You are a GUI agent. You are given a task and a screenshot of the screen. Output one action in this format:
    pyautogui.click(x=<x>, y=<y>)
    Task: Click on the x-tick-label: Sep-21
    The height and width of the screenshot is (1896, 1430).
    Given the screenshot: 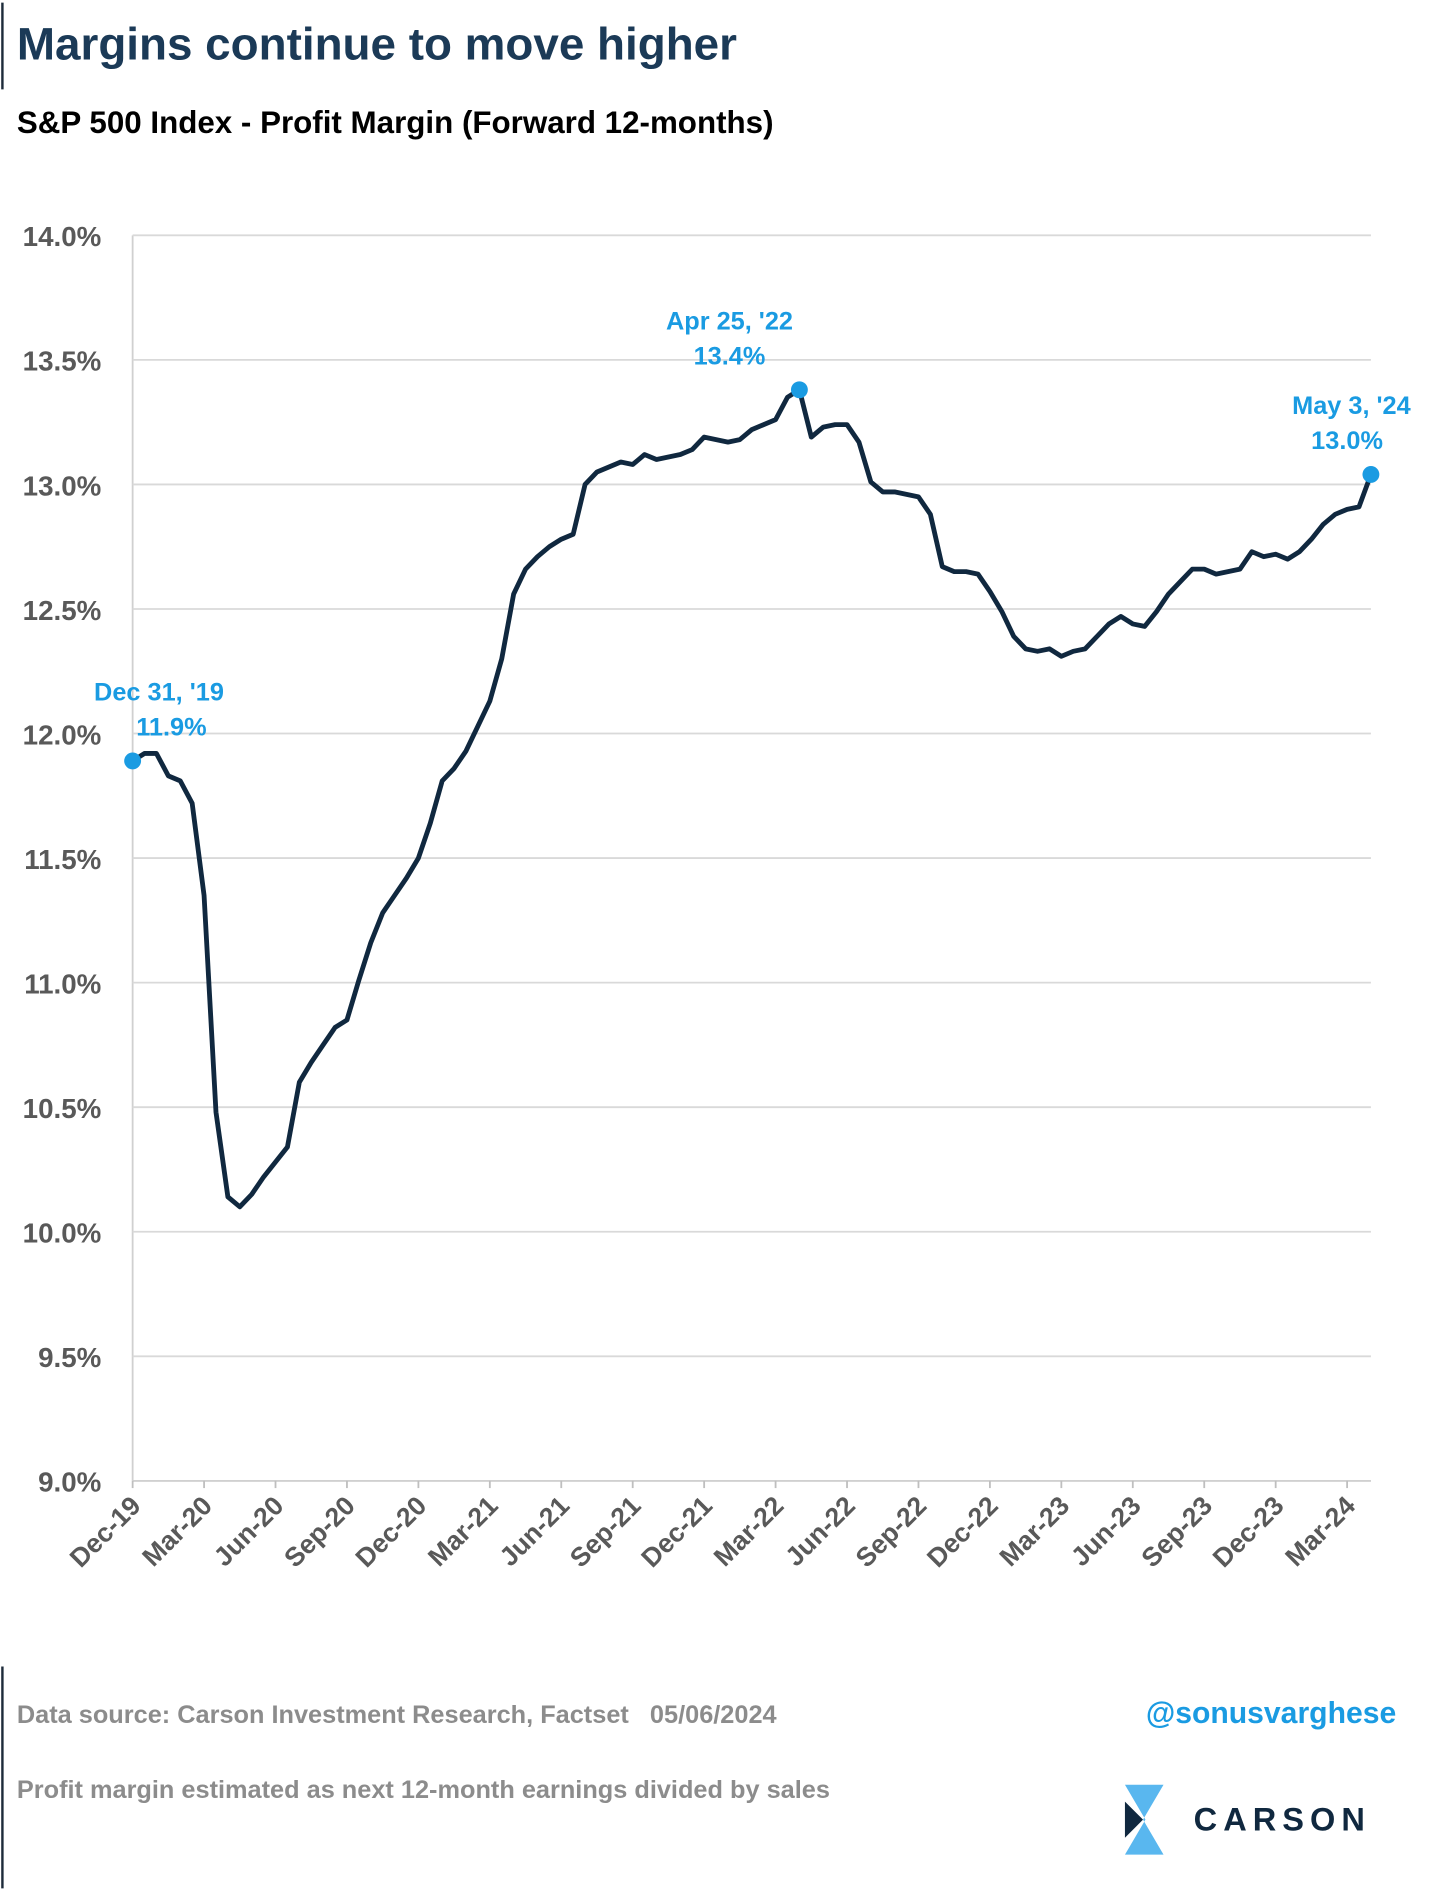 What is the action you would take?
    pyautogui.click(x=605, y=1531)
    